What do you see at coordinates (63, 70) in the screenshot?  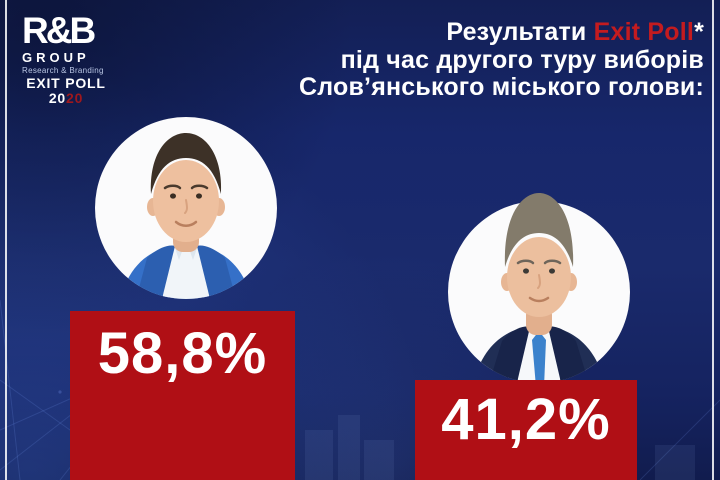 I see `logo-tagline: Research & Branding` at bounding box center [63, 70].